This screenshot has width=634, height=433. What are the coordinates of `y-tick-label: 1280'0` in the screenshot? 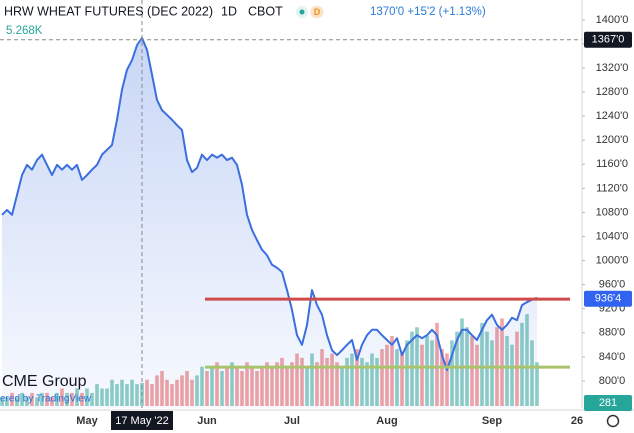 It's located at (612, 92).